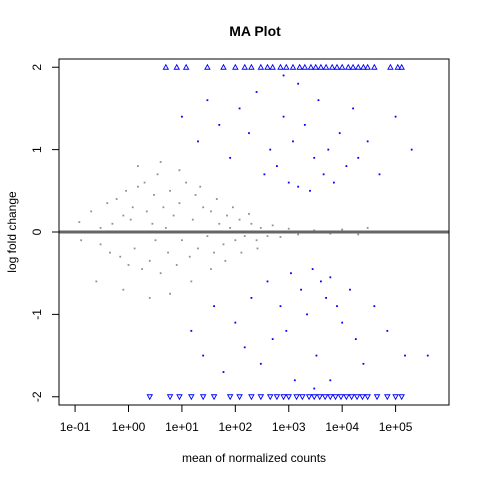 This screenshot has width=480, height=480. I want to click on x-axis: 1e-01 1e+00 1e+01 1e+02 1e+03 1e+04 1e+05, so click(236, 419).